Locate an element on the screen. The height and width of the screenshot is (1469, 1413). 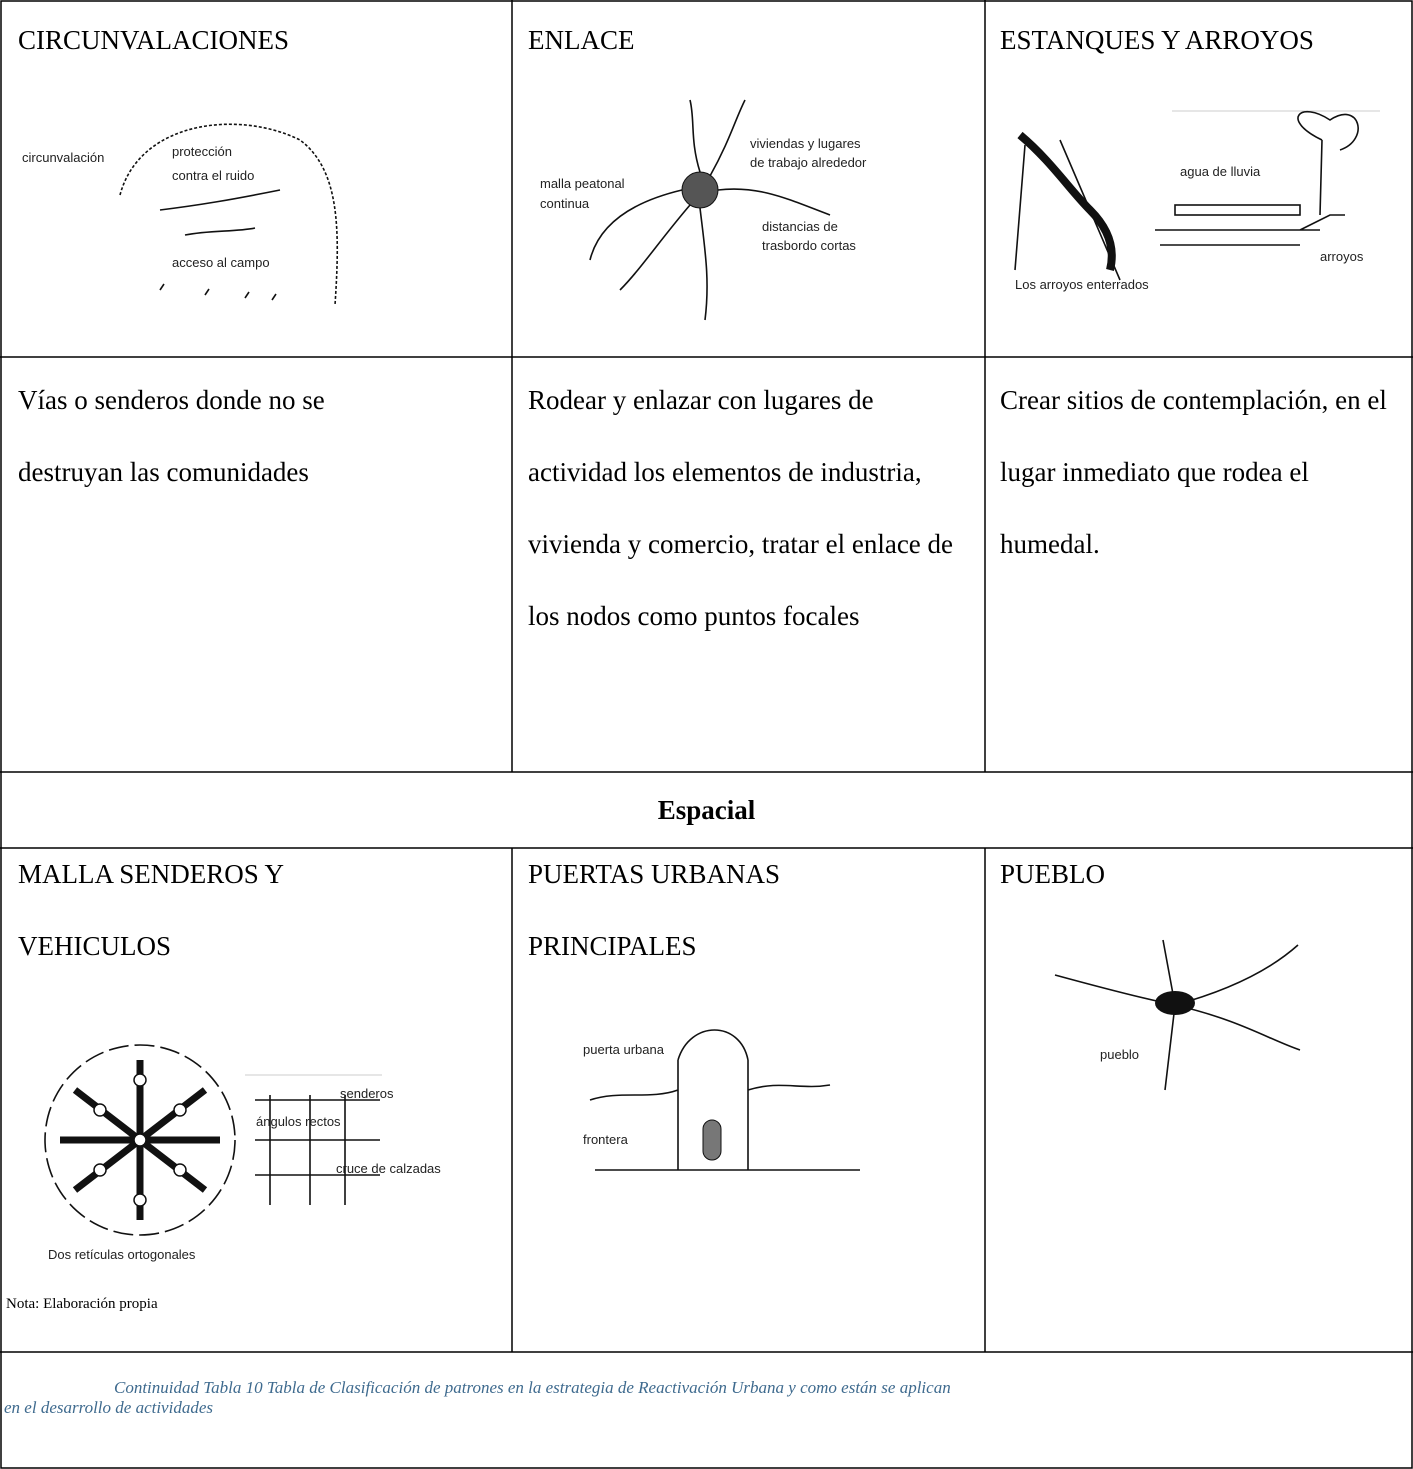
sketch-label: arroyos is located at coordinates (1342, 256).